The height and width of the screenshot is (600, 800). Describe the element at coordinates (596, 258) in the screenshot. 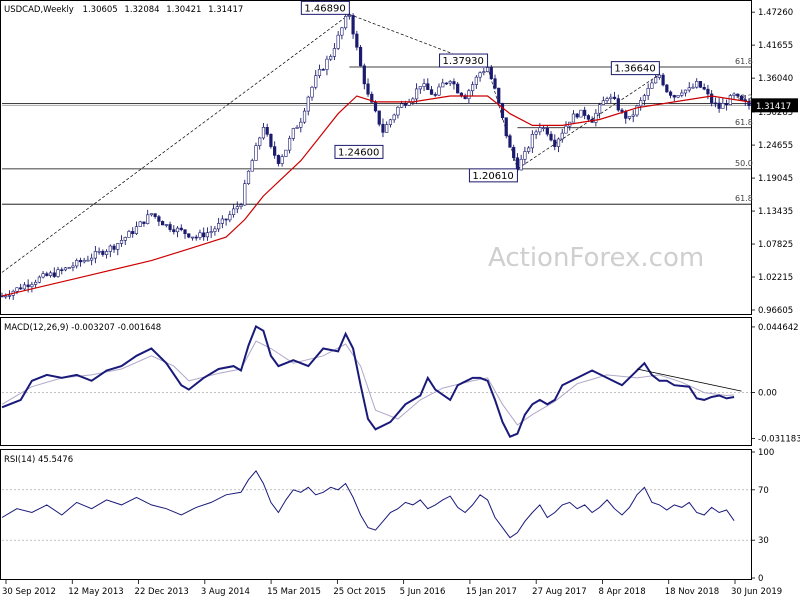

I see `watermark: ActionForex.com` at that location.